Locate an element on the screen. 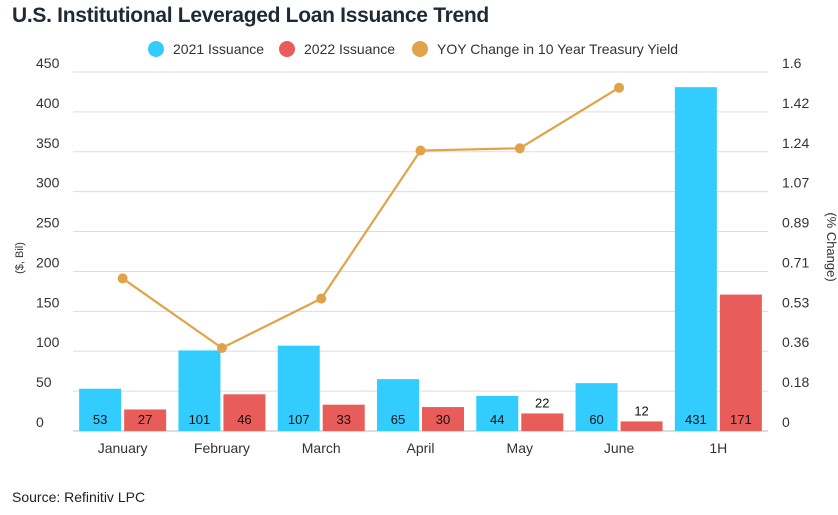 The width and height of the screenshot is (838, 515). y2-tick-label: 1.24 is located at coordinates (795, 143).